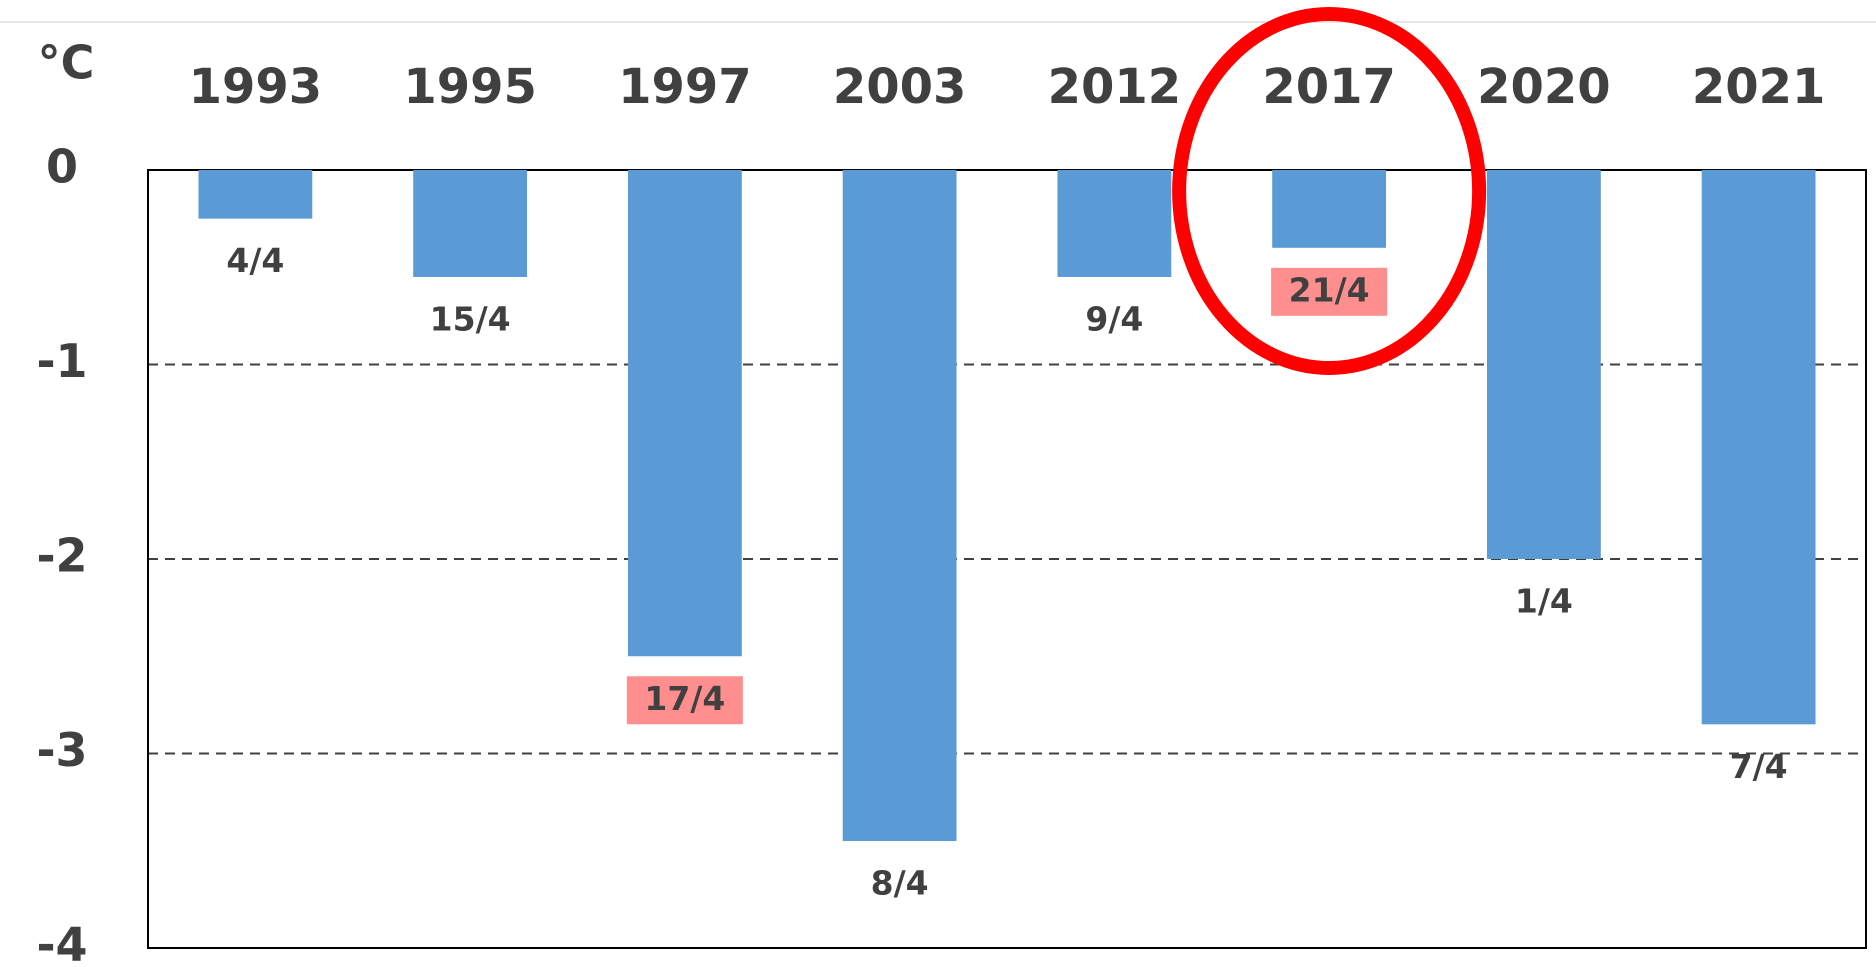  What do you see at coordinates (61, 942) in the screenshot?
I see `y-tick-label: -4` at bounding box center [61, 942].